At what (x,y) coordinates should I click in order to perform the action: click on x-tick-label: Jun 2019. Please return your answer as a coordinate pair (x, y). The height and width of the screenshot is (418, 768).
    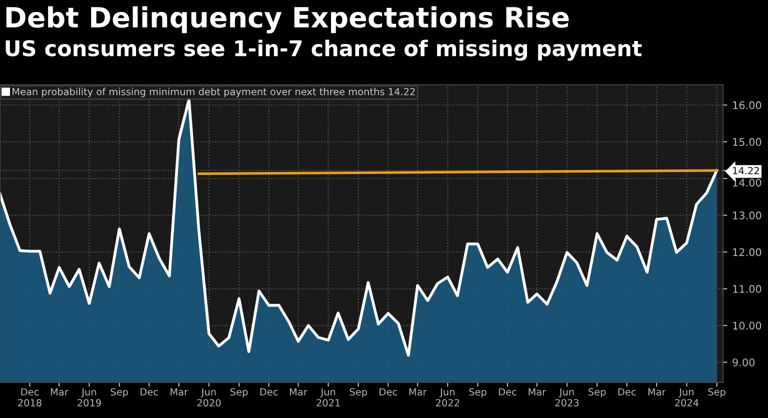
    Looking at the image, I should click on (89, 397).